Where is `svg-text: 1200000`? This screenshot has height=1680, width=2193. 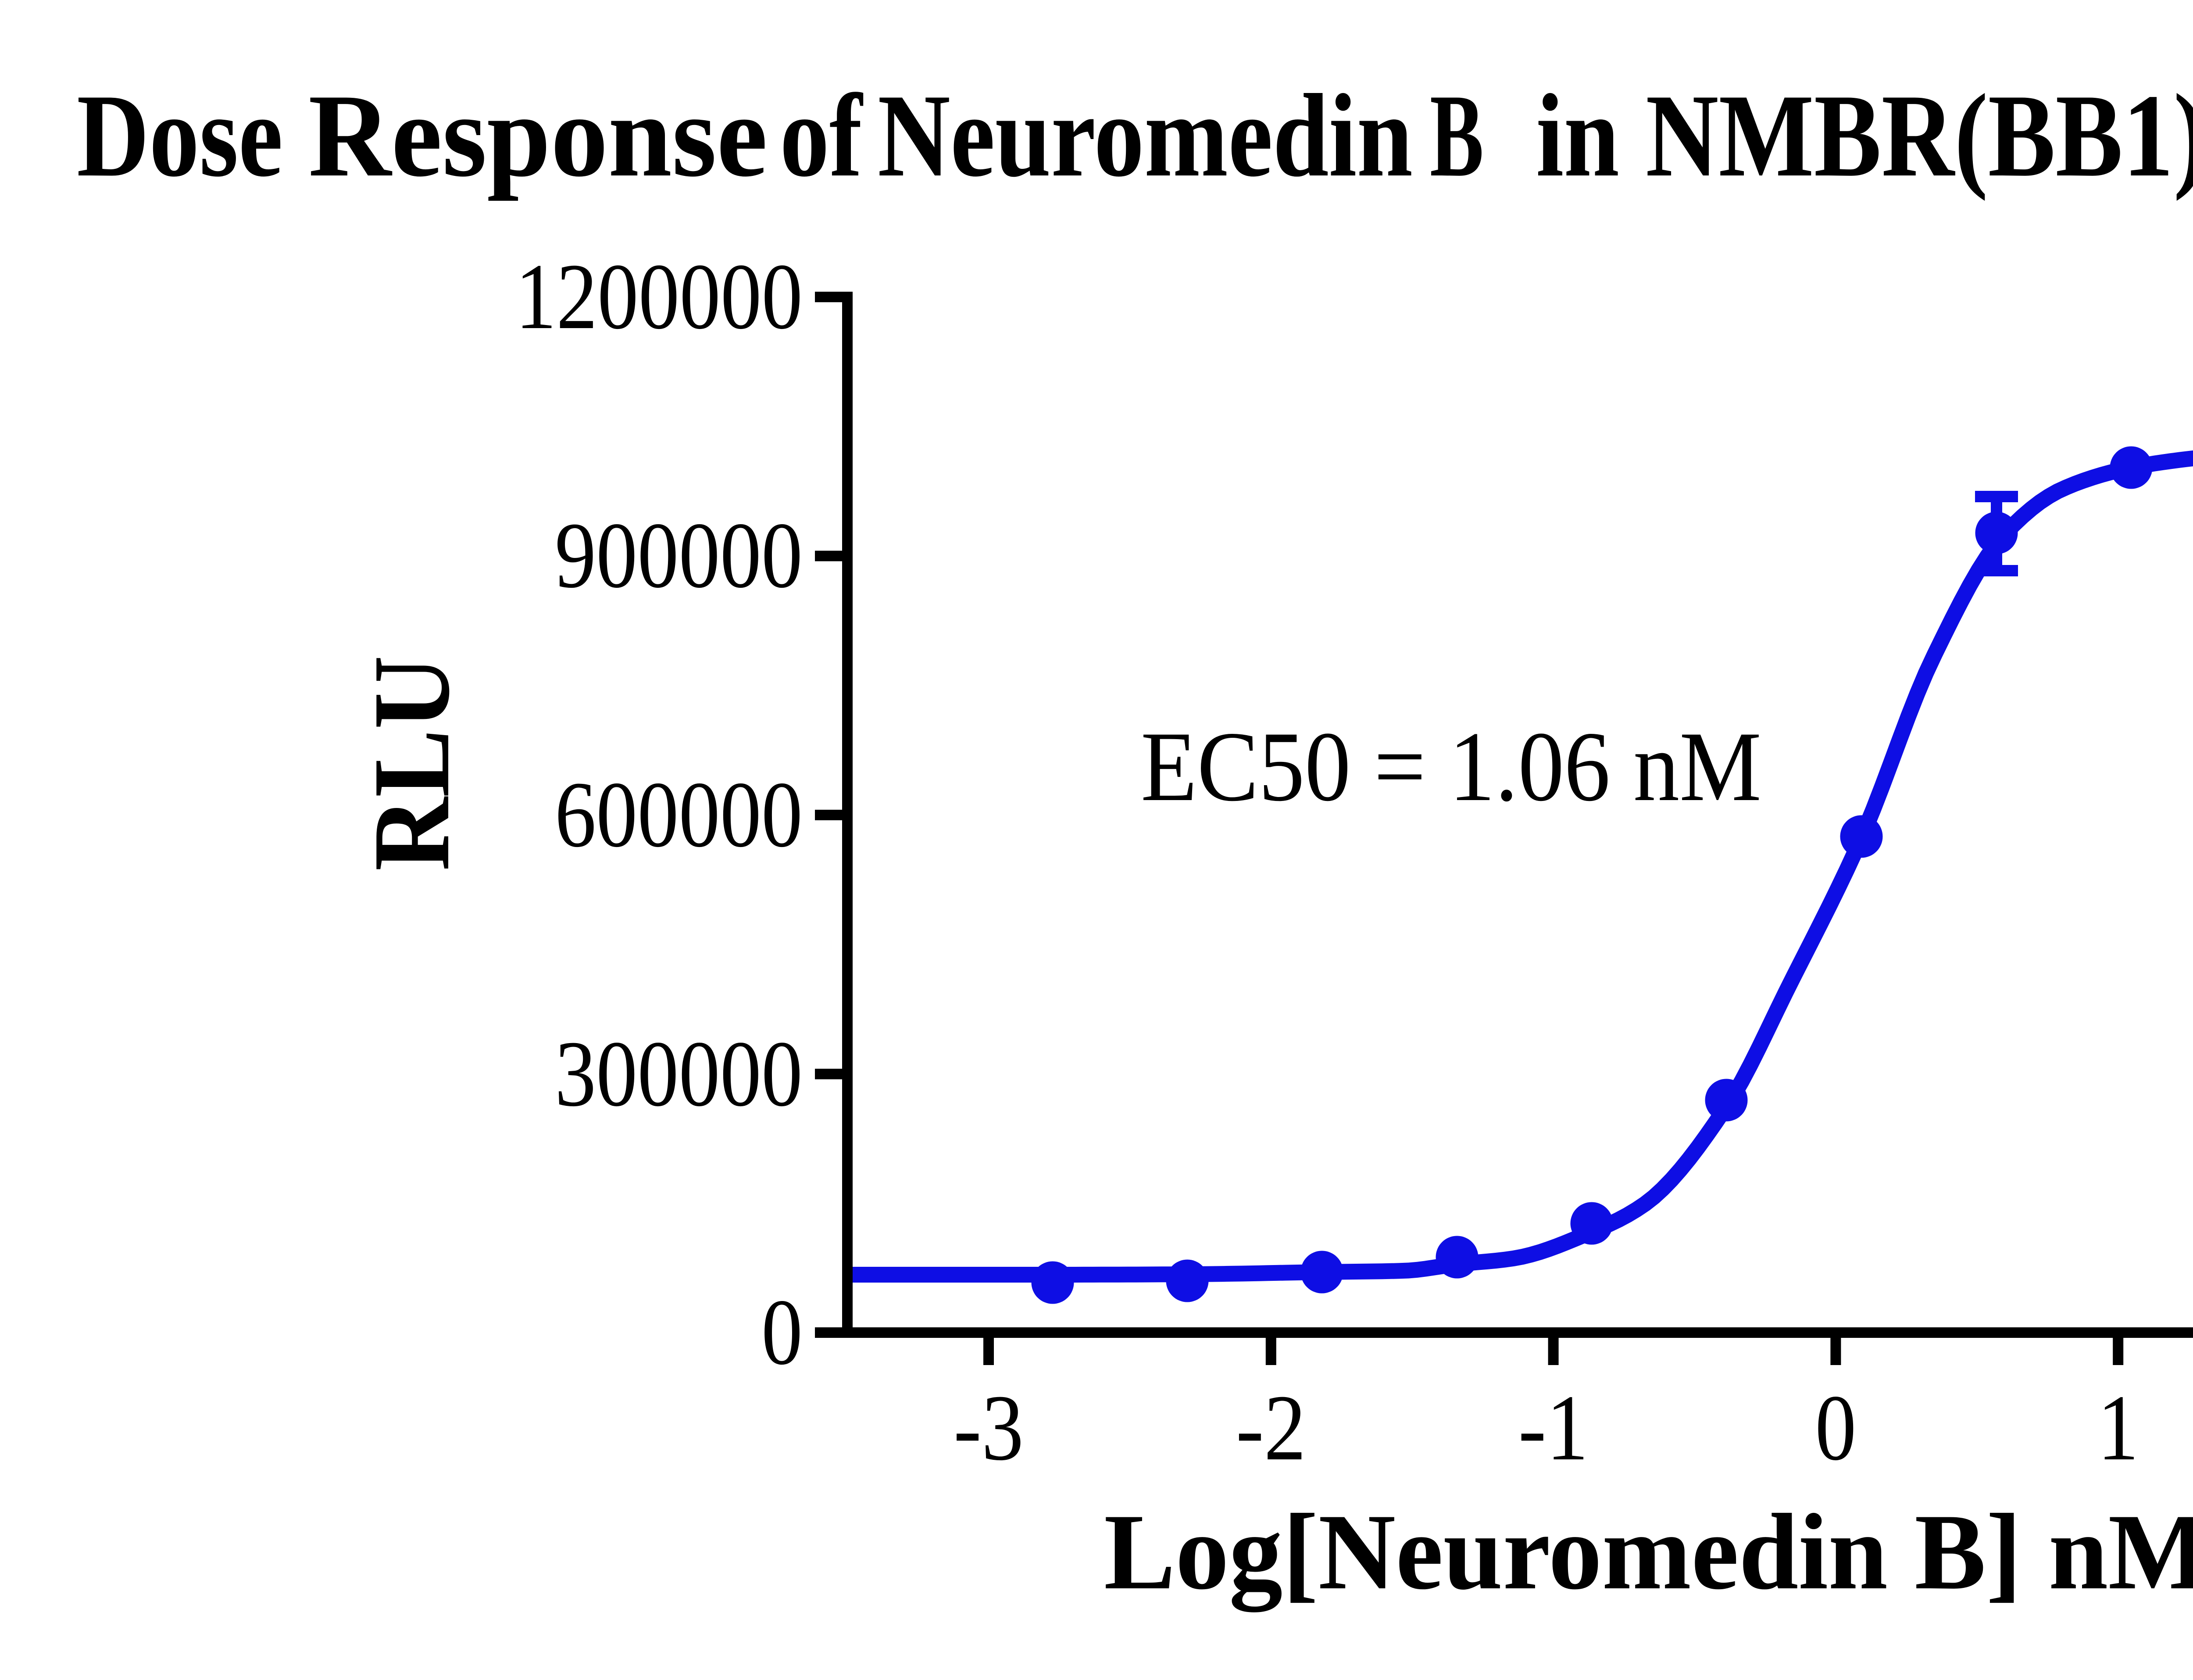
svg-text: 1200000 is located at coordinates (659, 296).